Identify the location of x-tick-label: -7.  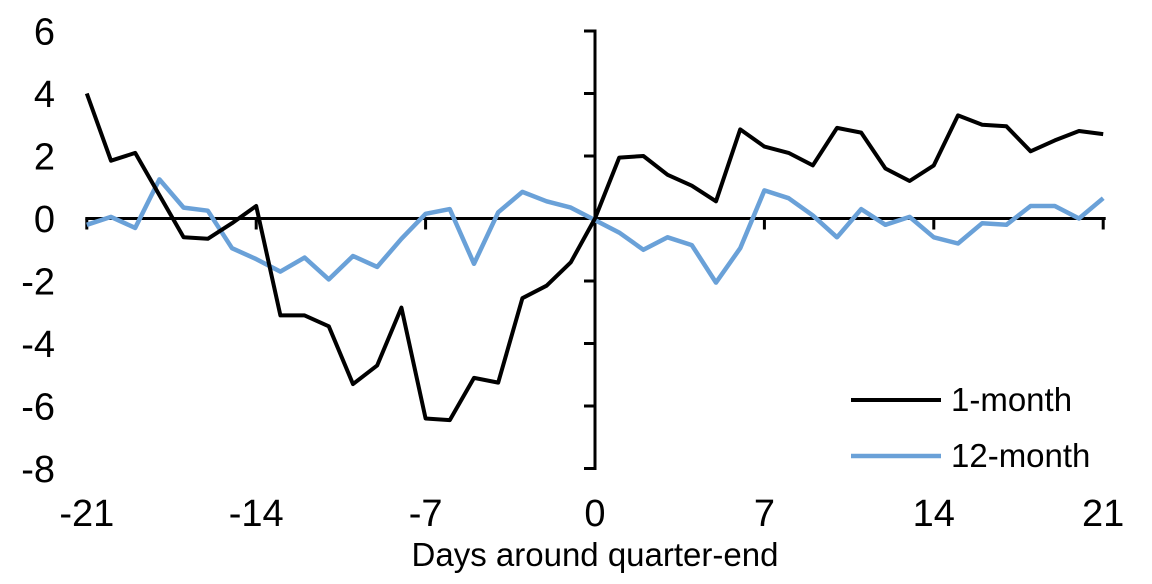
(426, 514).